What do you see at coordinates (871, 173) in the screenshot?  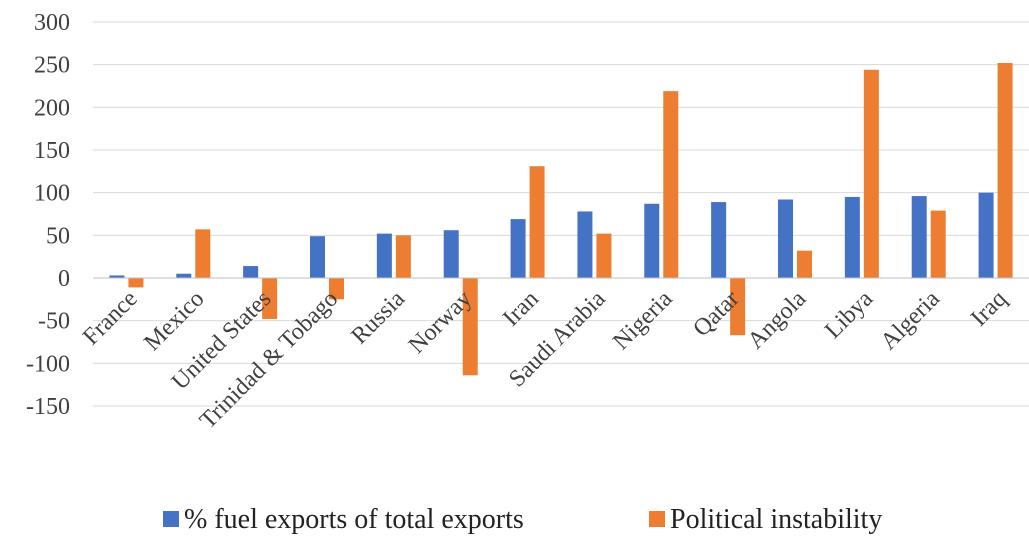 I see `political-instability-bar-libya` at bounding box center [871, 173].